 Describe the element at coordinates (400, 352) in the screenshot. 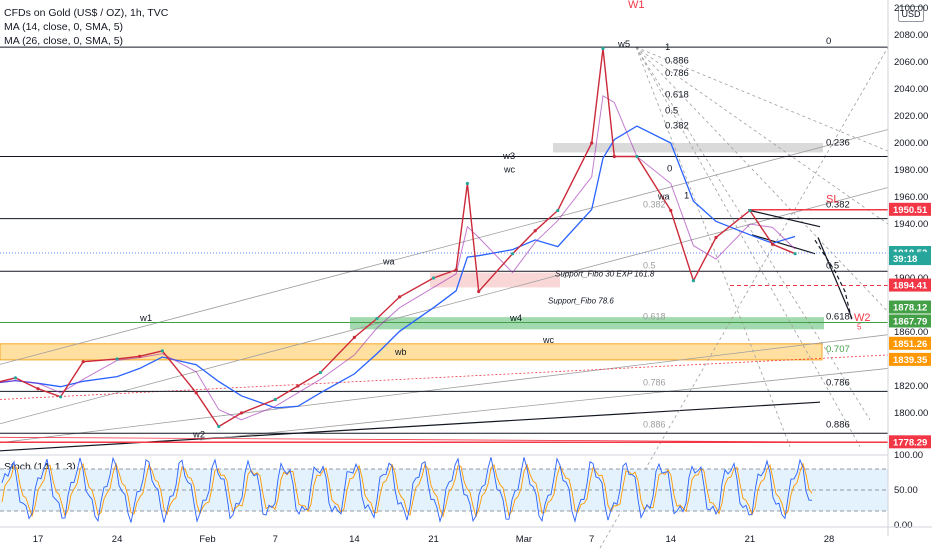

I see `wave-label: wb` at that location.